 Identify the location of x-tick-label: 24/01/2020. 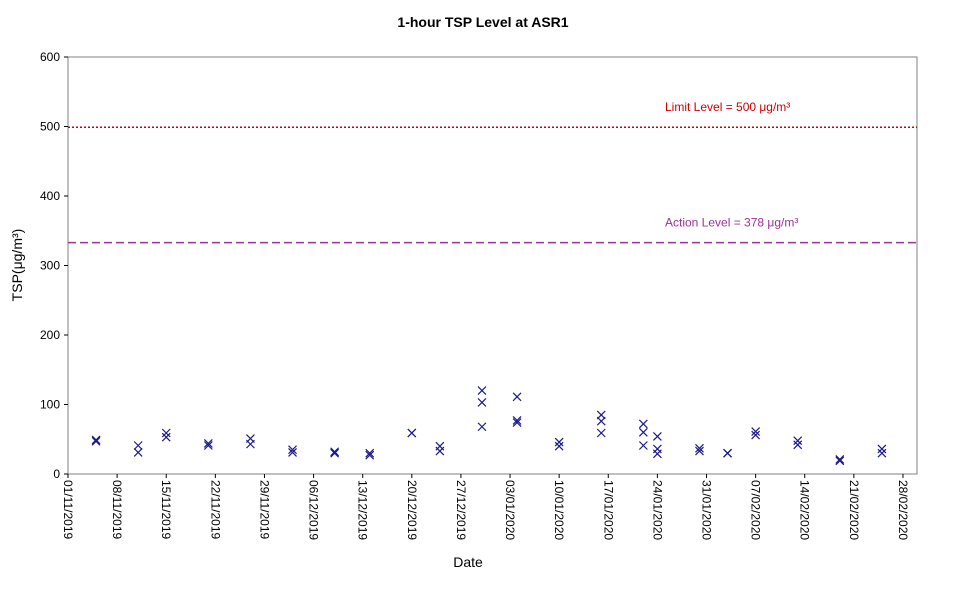
(657, 510).